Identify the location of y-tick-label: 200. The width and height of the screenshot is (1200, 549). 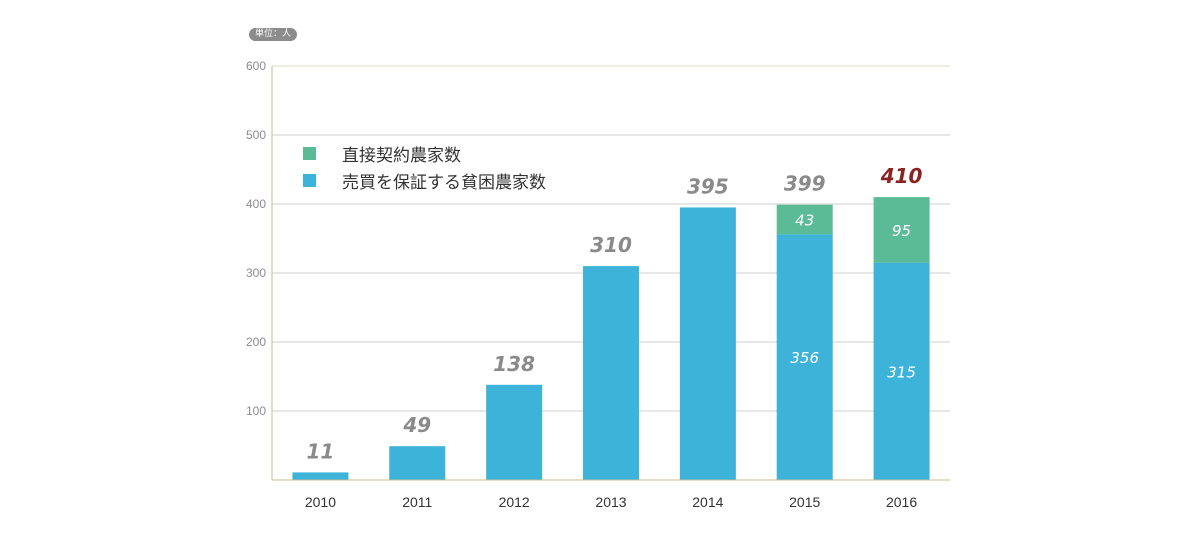
(256, 342).